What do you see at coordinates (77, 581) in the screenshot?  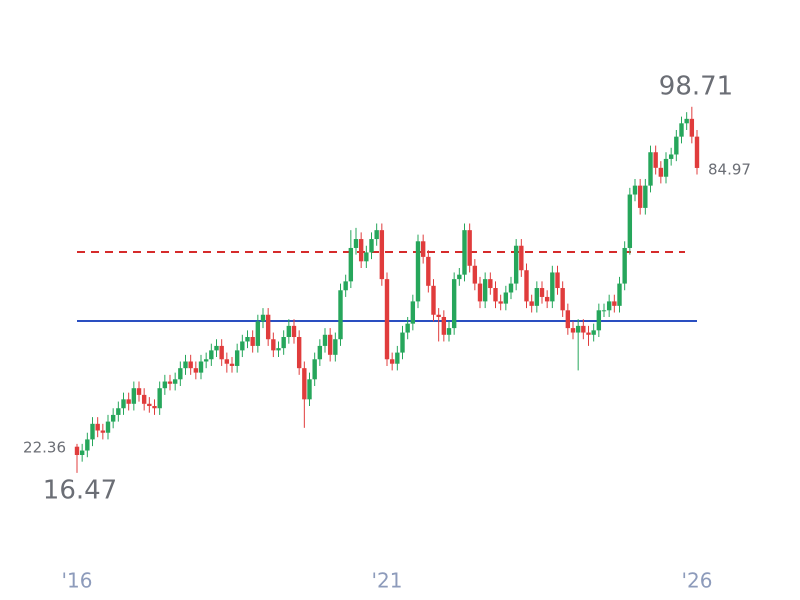 I see `x-tick-label: '16` at bounding box center [77, 581].